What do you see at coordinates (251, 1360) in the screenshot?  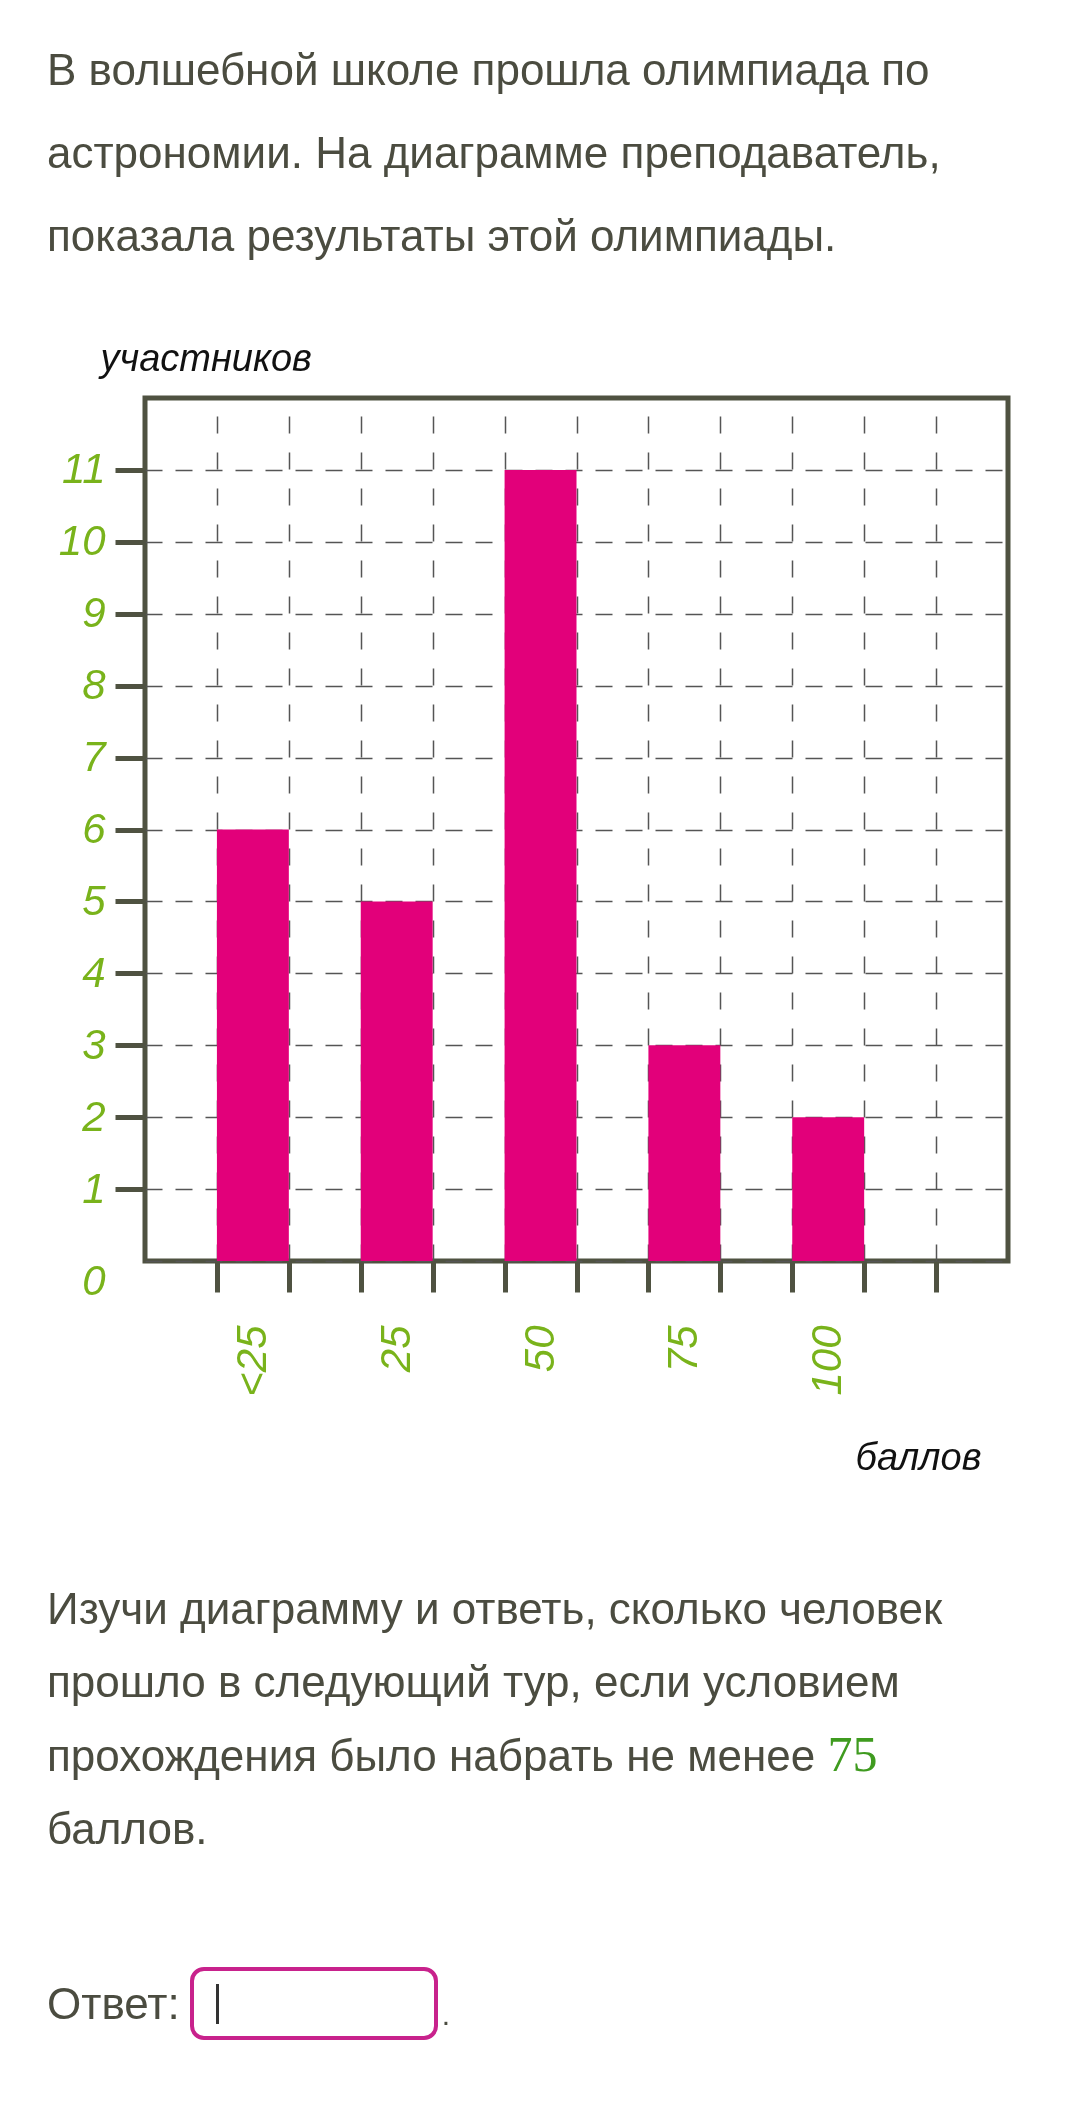 I see `x-tick-label: <25` at bounding box center [251, 1360].